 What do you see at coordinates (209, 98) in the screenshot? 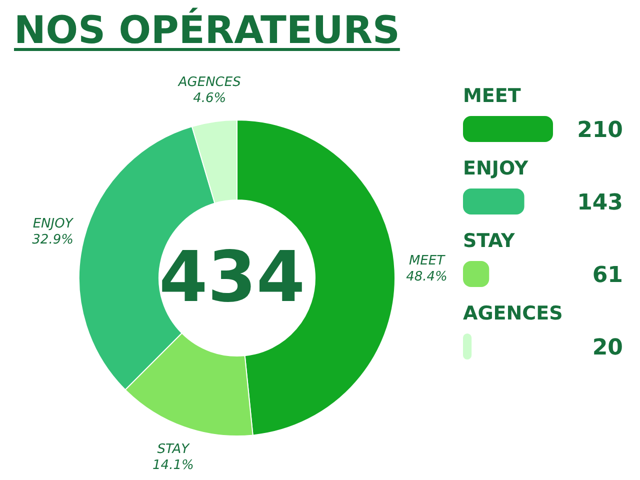
I see `data-label: 4.6%` at bounding box center [209, 98].